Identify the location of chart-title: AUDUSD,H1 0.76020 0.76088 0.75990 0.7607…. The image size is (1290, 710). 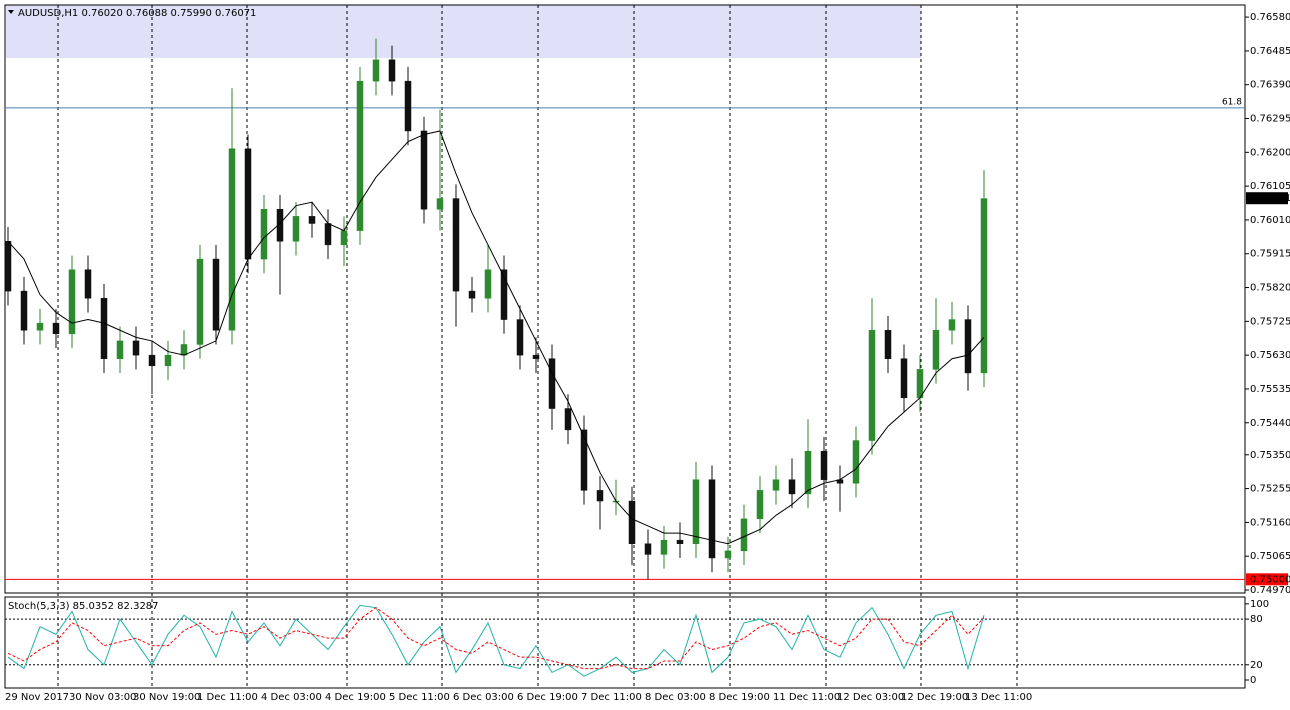
(137, 13).